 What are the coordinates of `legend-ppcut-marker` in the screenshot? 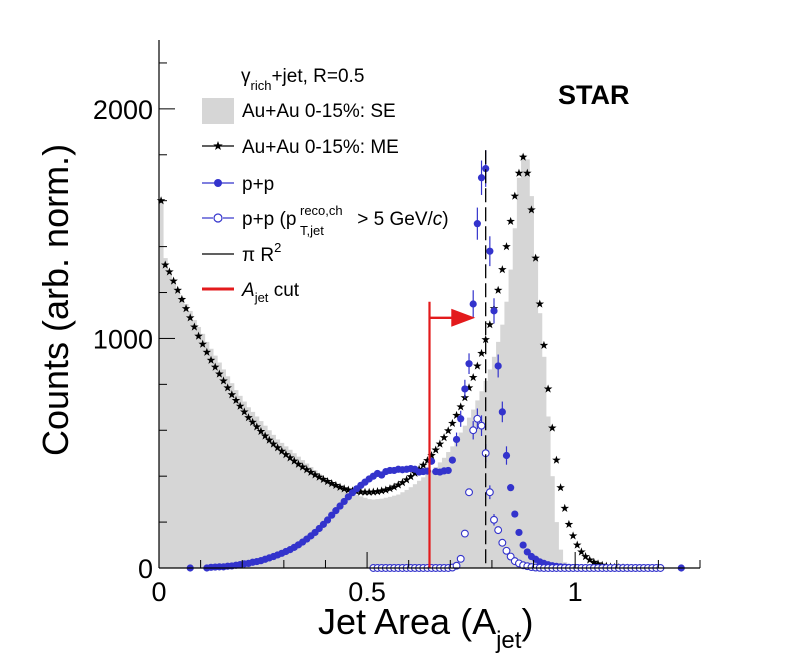 It's located at (218, 218).